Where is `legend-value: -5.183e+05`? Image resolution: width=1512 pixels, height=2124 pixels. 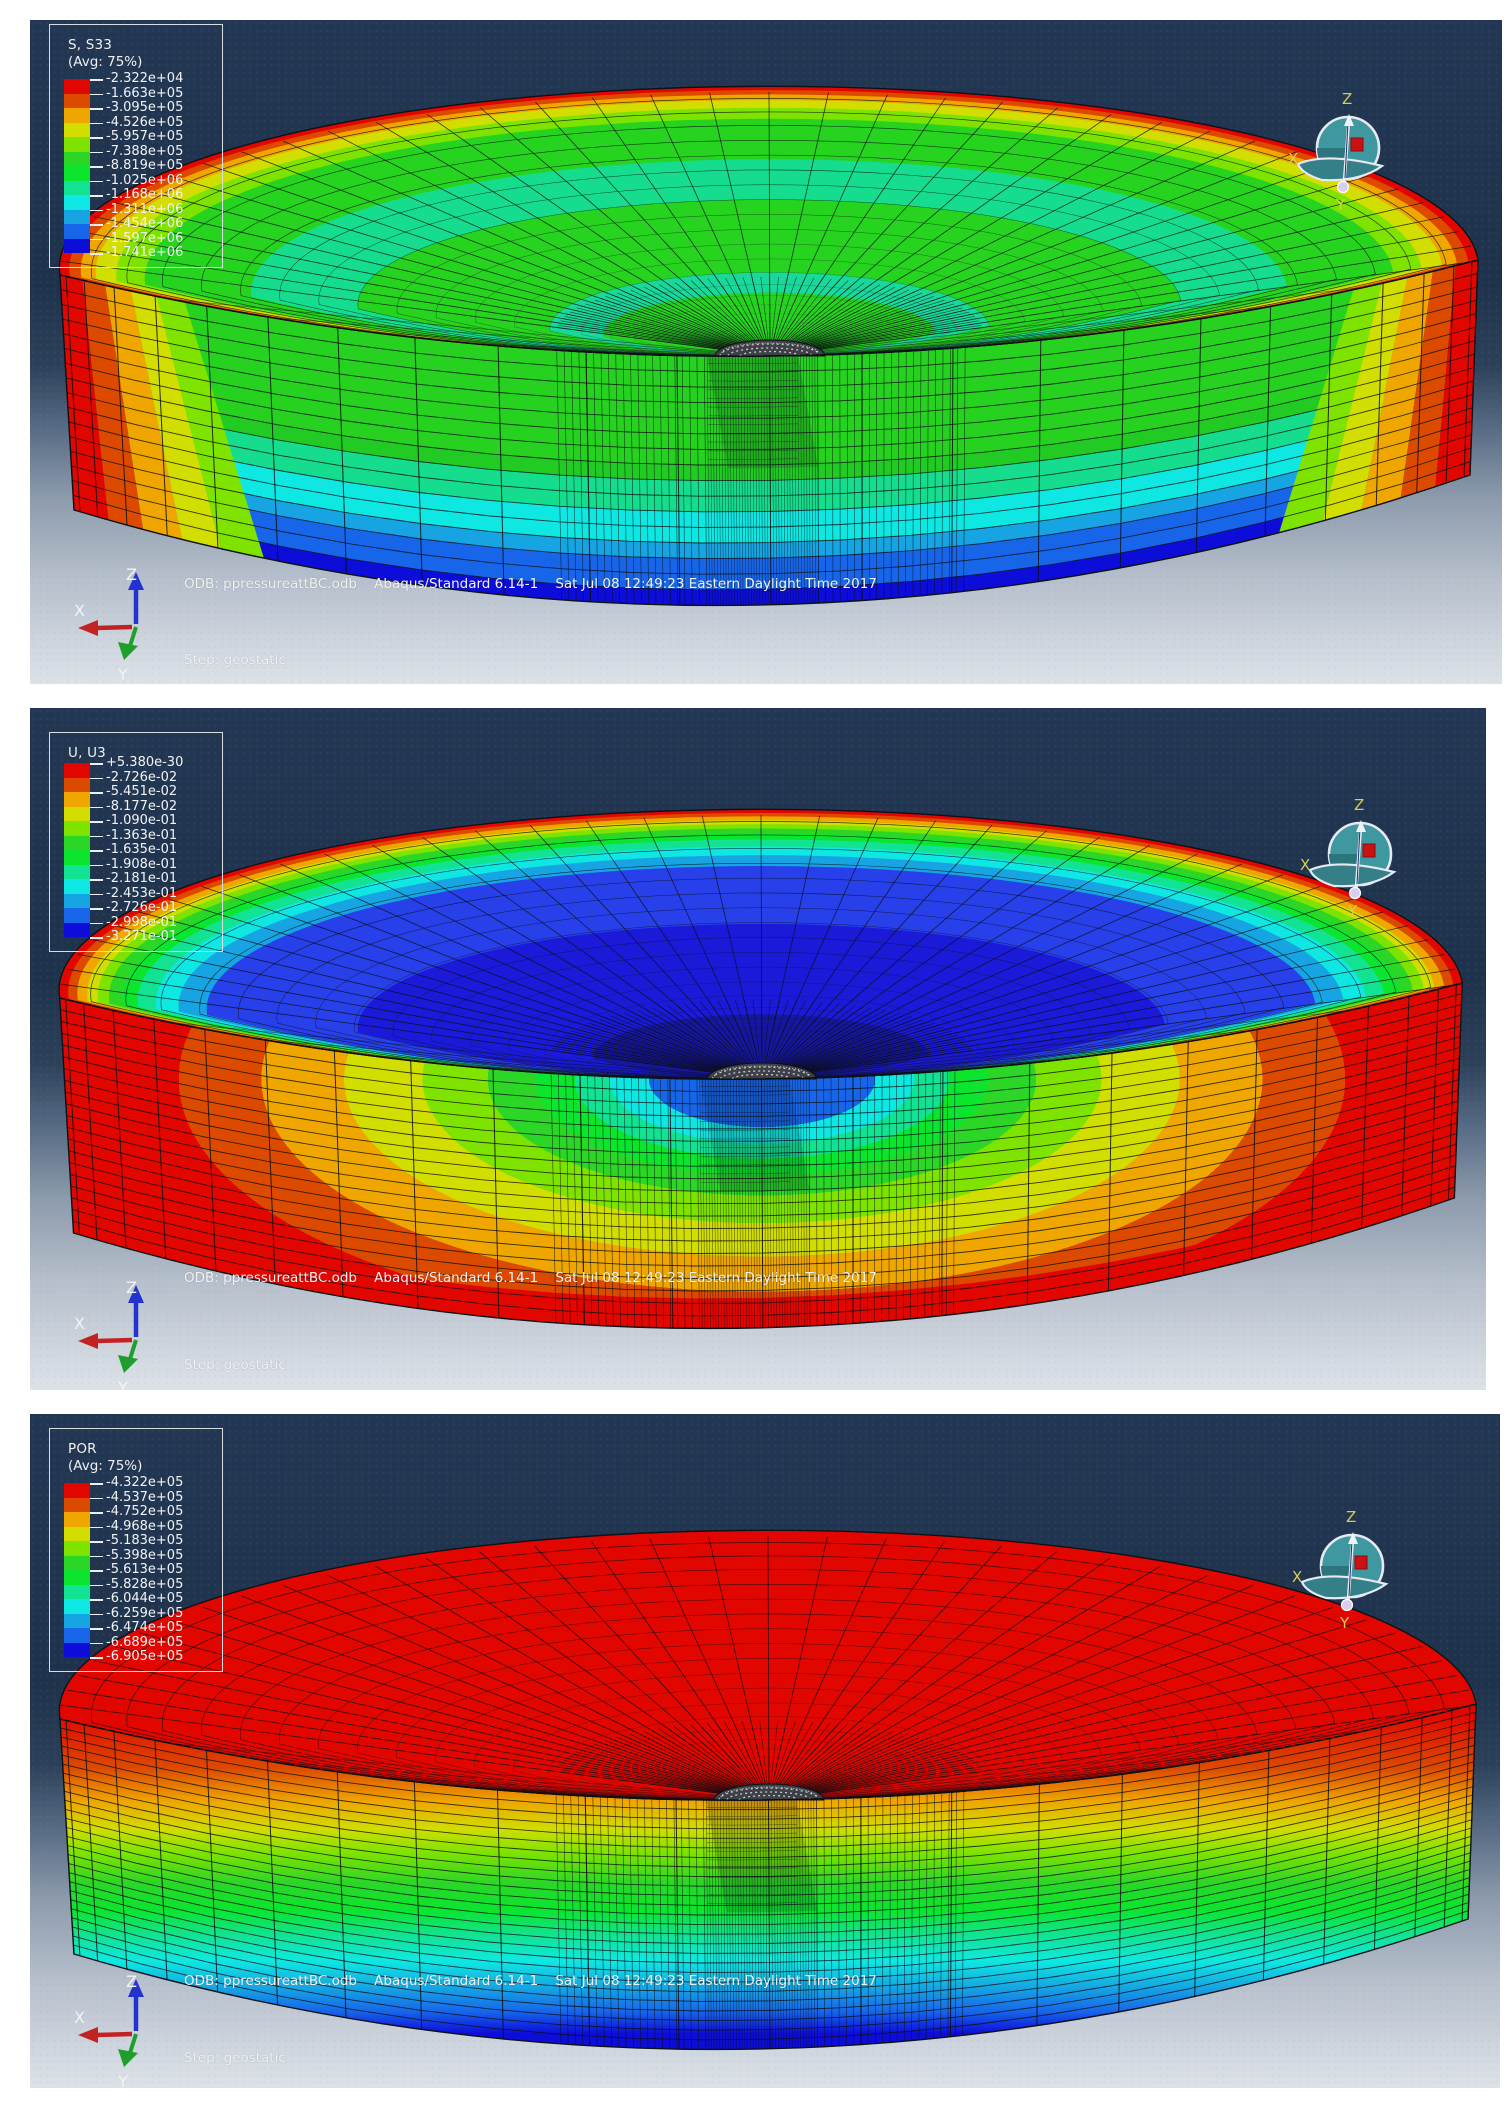 legend-value: -5.183e+05 is located at coordinates (145, 1540).